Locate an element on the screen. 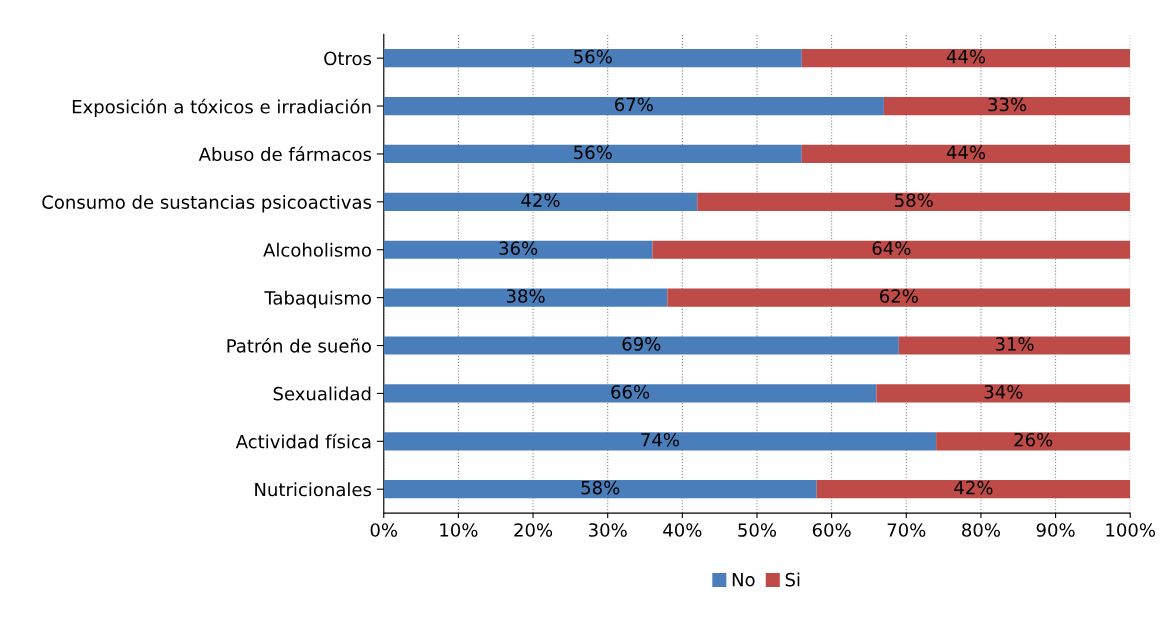  y-tick-label: Nutricionales is located at coordinates (313, 489).